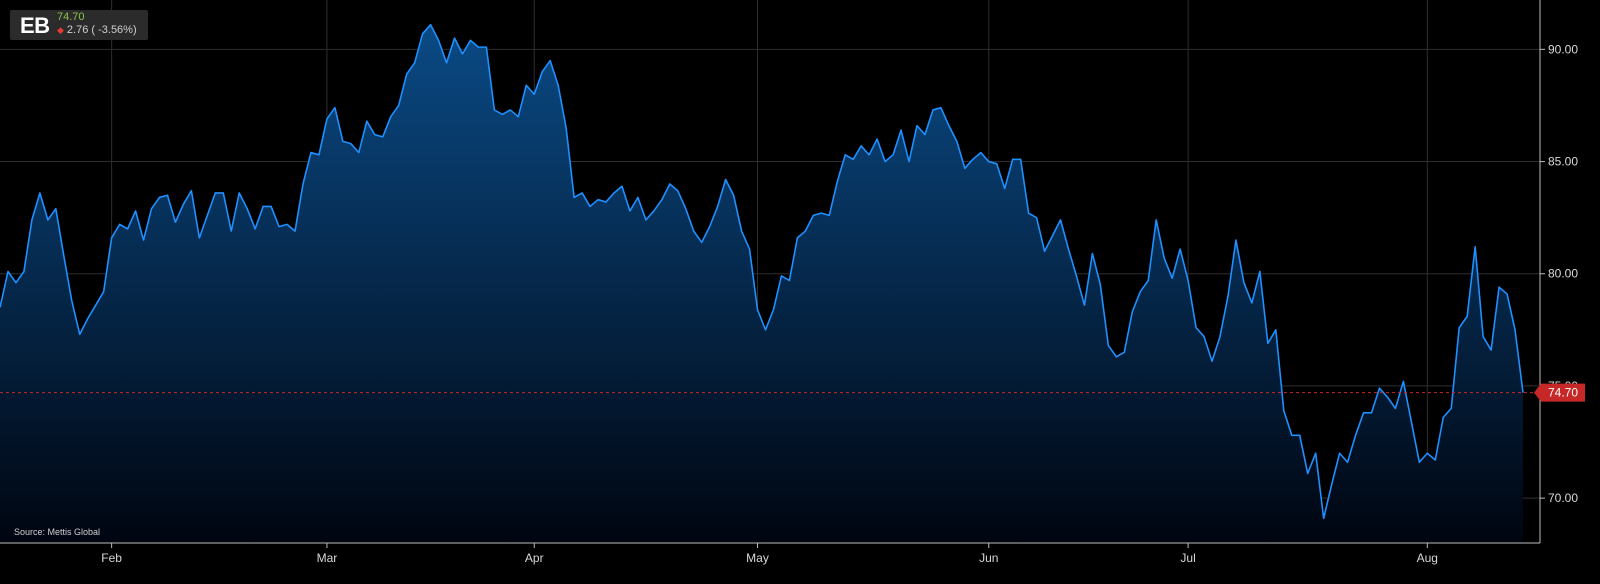  What do you see at coordinates (327, 558) in the screenshot?
I see `x-tick-label: Mar` at bounding box center [327, 558].